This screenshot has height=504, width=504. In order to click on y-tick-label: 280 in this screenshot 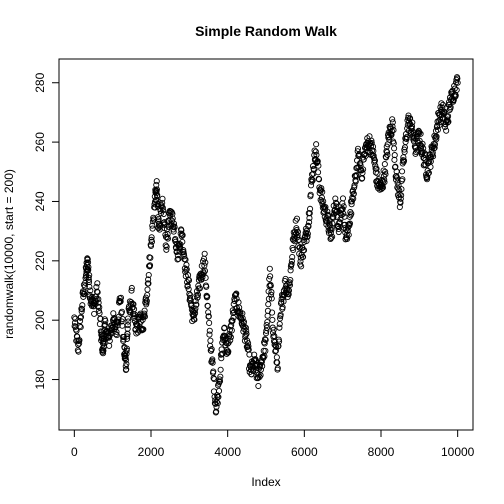, I will do `click(40, 82)`.